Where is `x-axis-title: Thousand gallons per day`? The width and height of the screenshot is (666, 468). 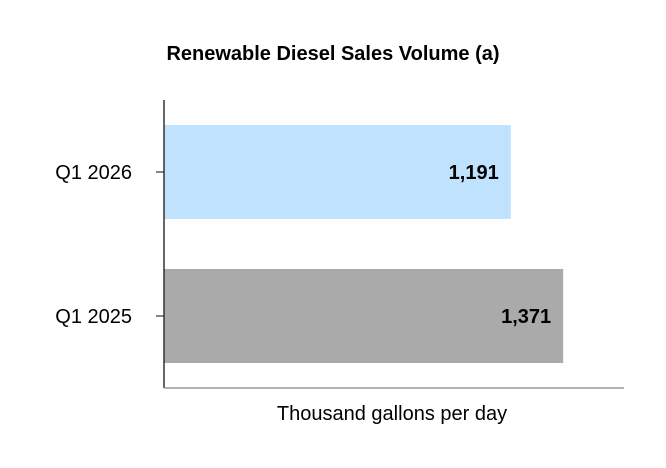 x-axis-title: Thousand gallons per day is located at coordinates (392, 414).